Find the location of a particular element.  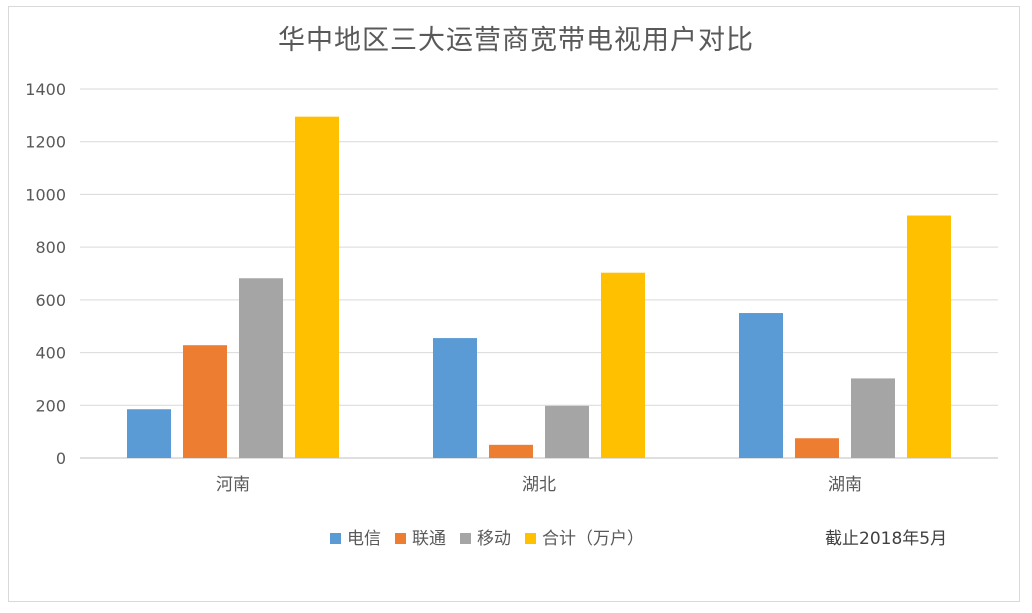

legend-label: 电信 is located at coordinates (364, 539).